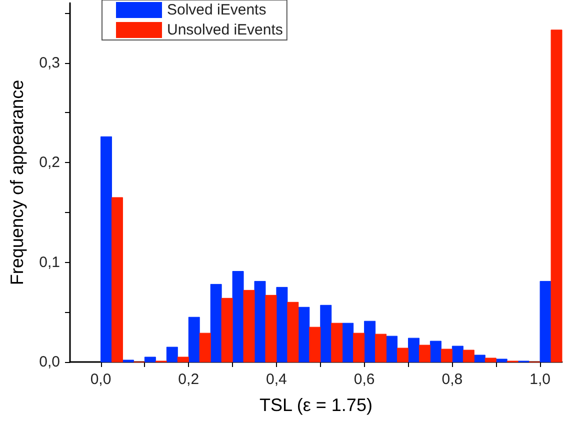  What do you see at coordinates (276, 379) in the screenshot?
I see `x-tick-label: 0,4` at bounding box center [276, 379].